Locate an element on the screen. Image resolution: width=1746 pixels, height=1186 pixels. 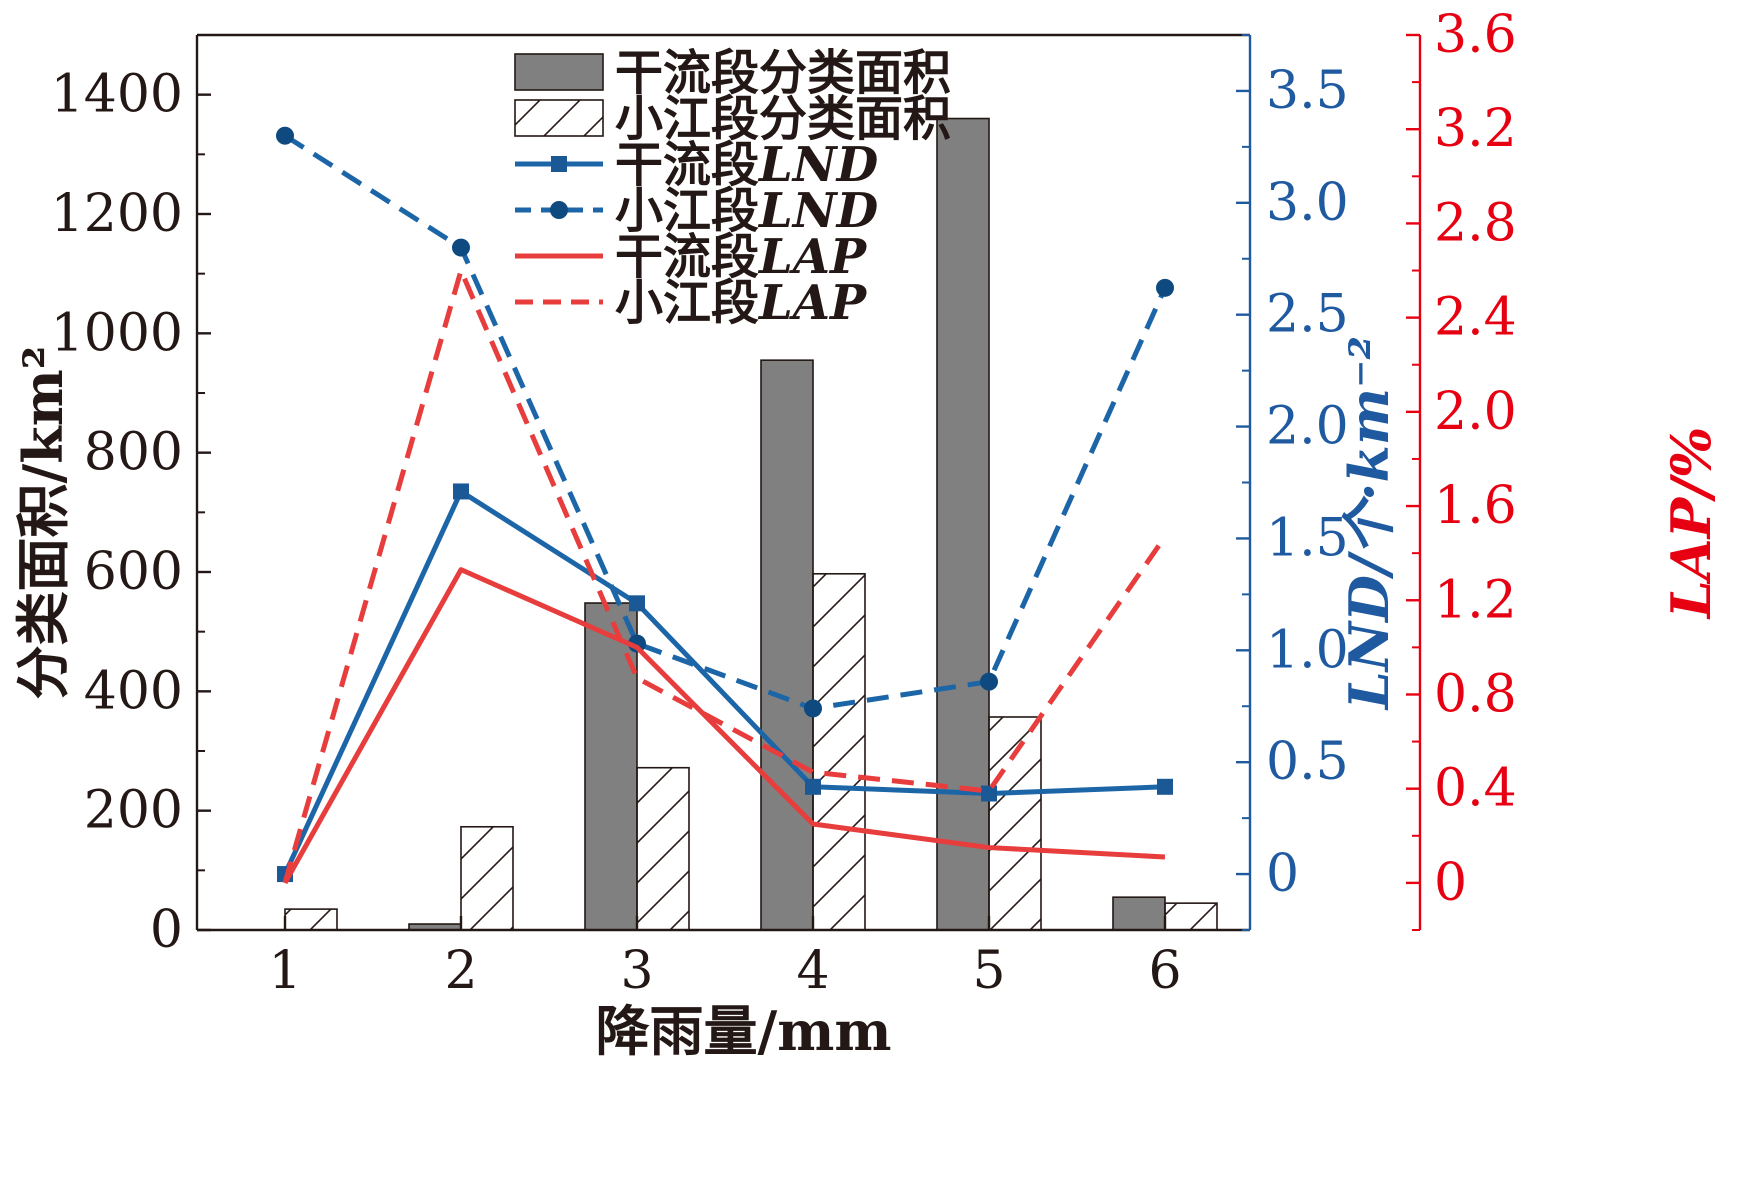
y-right1-tick-label: 1.0 is located at coordinates (1307, 650).